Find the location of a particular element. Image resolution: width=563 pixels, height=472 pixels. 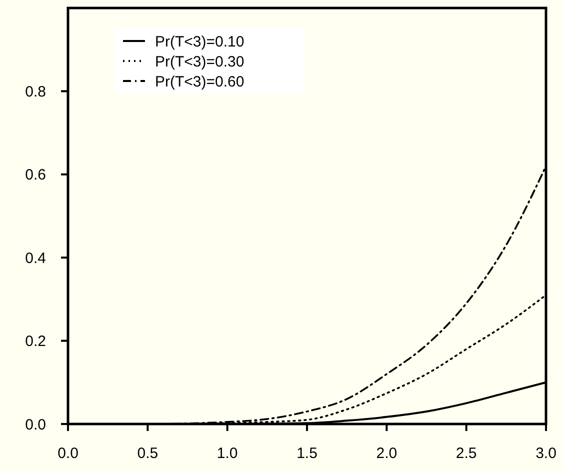

y-tick-label: 0.8 is located at coordinates (35, 91).